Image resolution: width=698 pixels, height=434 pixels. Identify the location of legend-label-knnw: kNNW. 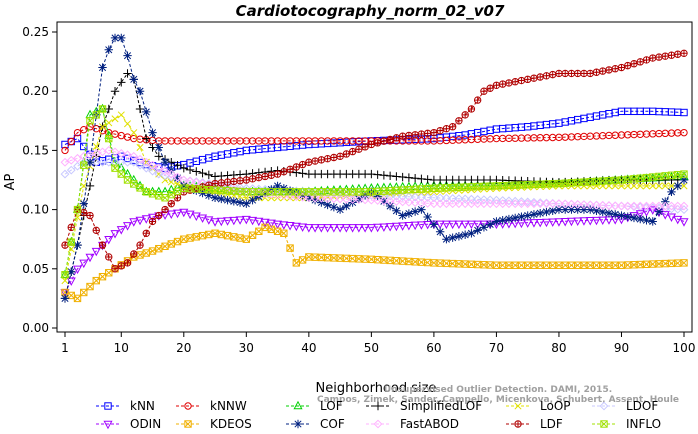
(228, 406).